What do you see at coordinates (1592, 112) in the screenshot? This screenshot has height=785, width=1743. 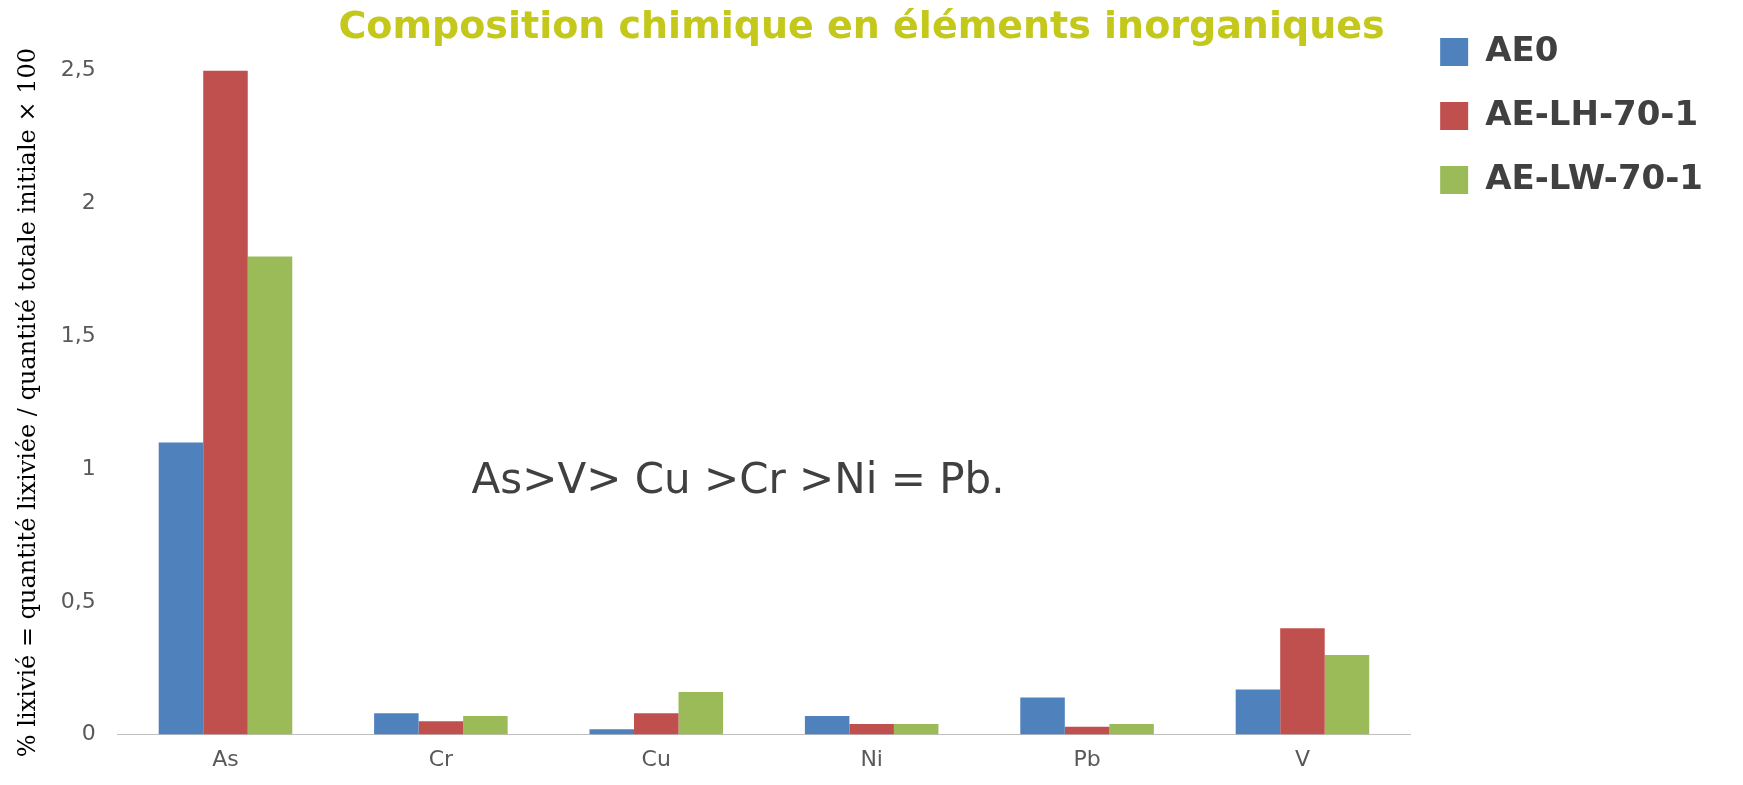 I see `legend-label: AE-LH-70-1` at bounding box center [1592, 112].